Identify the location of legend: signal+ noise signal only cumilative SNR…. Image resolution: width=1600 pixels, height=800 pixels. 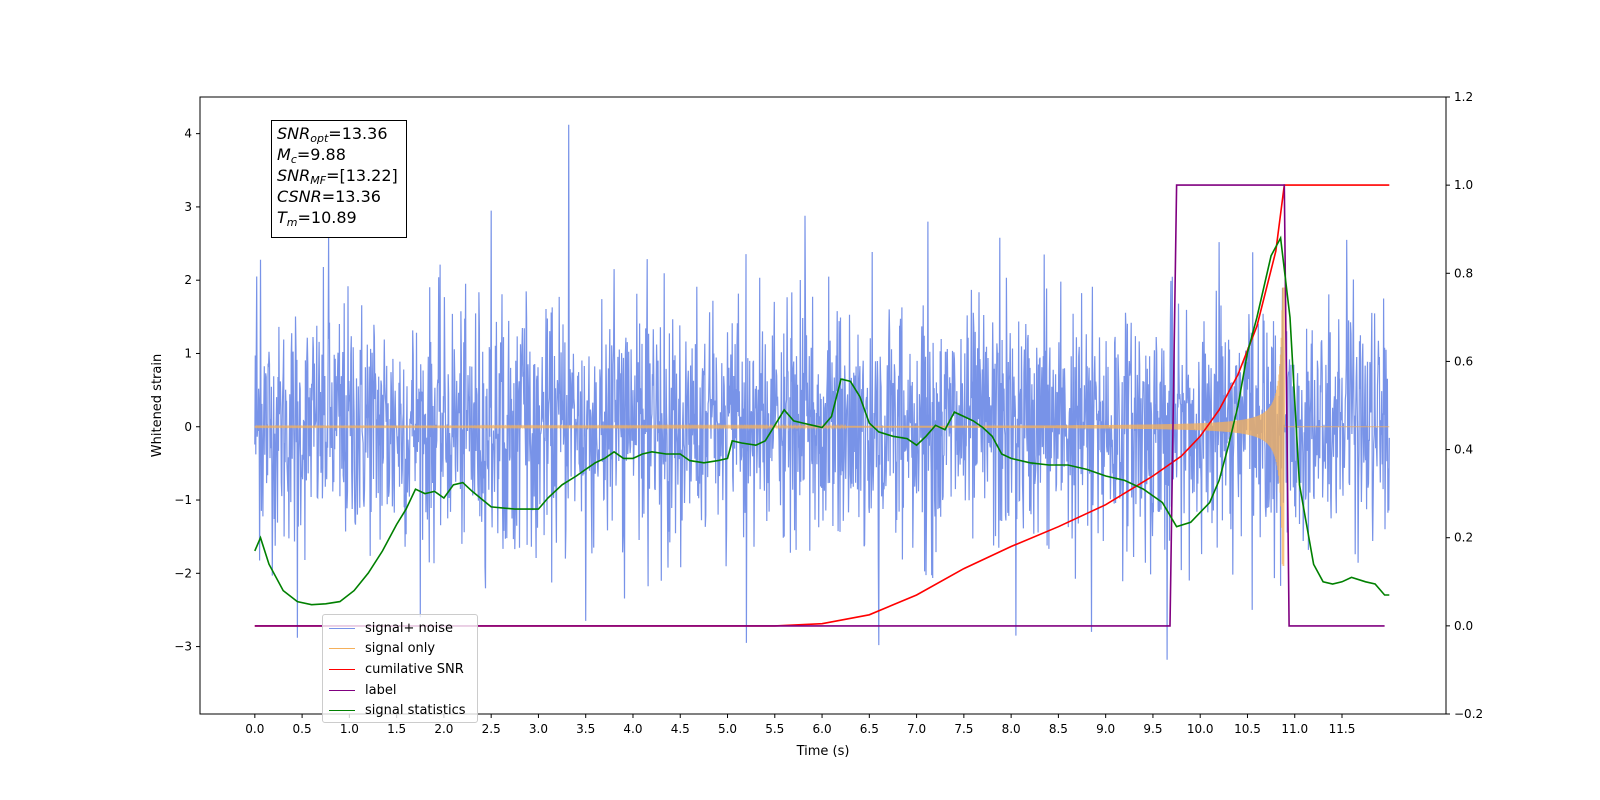
(400, 668).